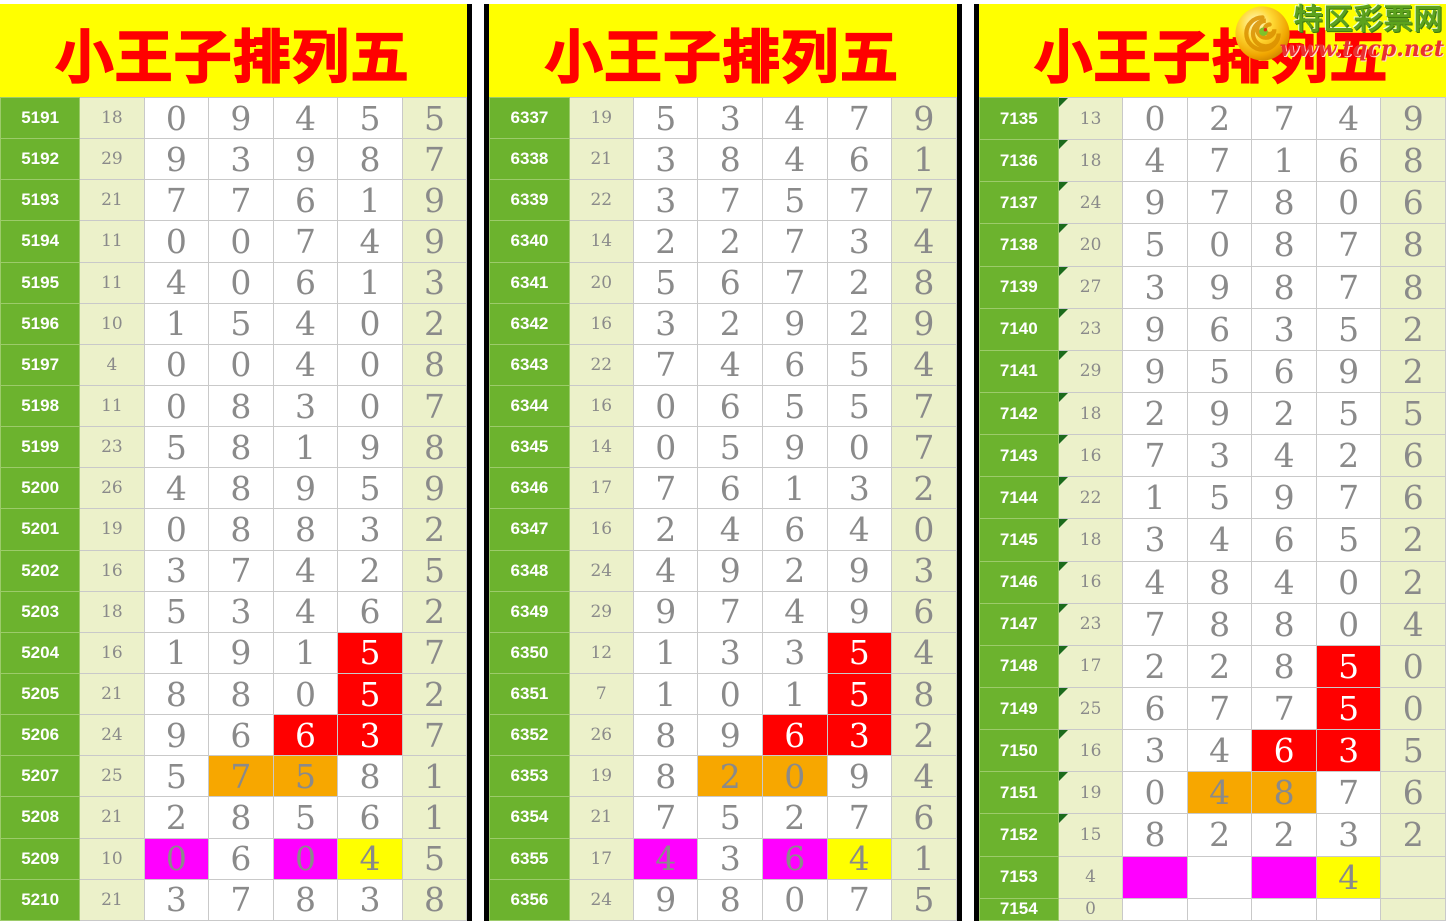 The width and height of the screenshot is (1446, 921). I want to click on miss-count-cell: 24, so click(1090, 203).